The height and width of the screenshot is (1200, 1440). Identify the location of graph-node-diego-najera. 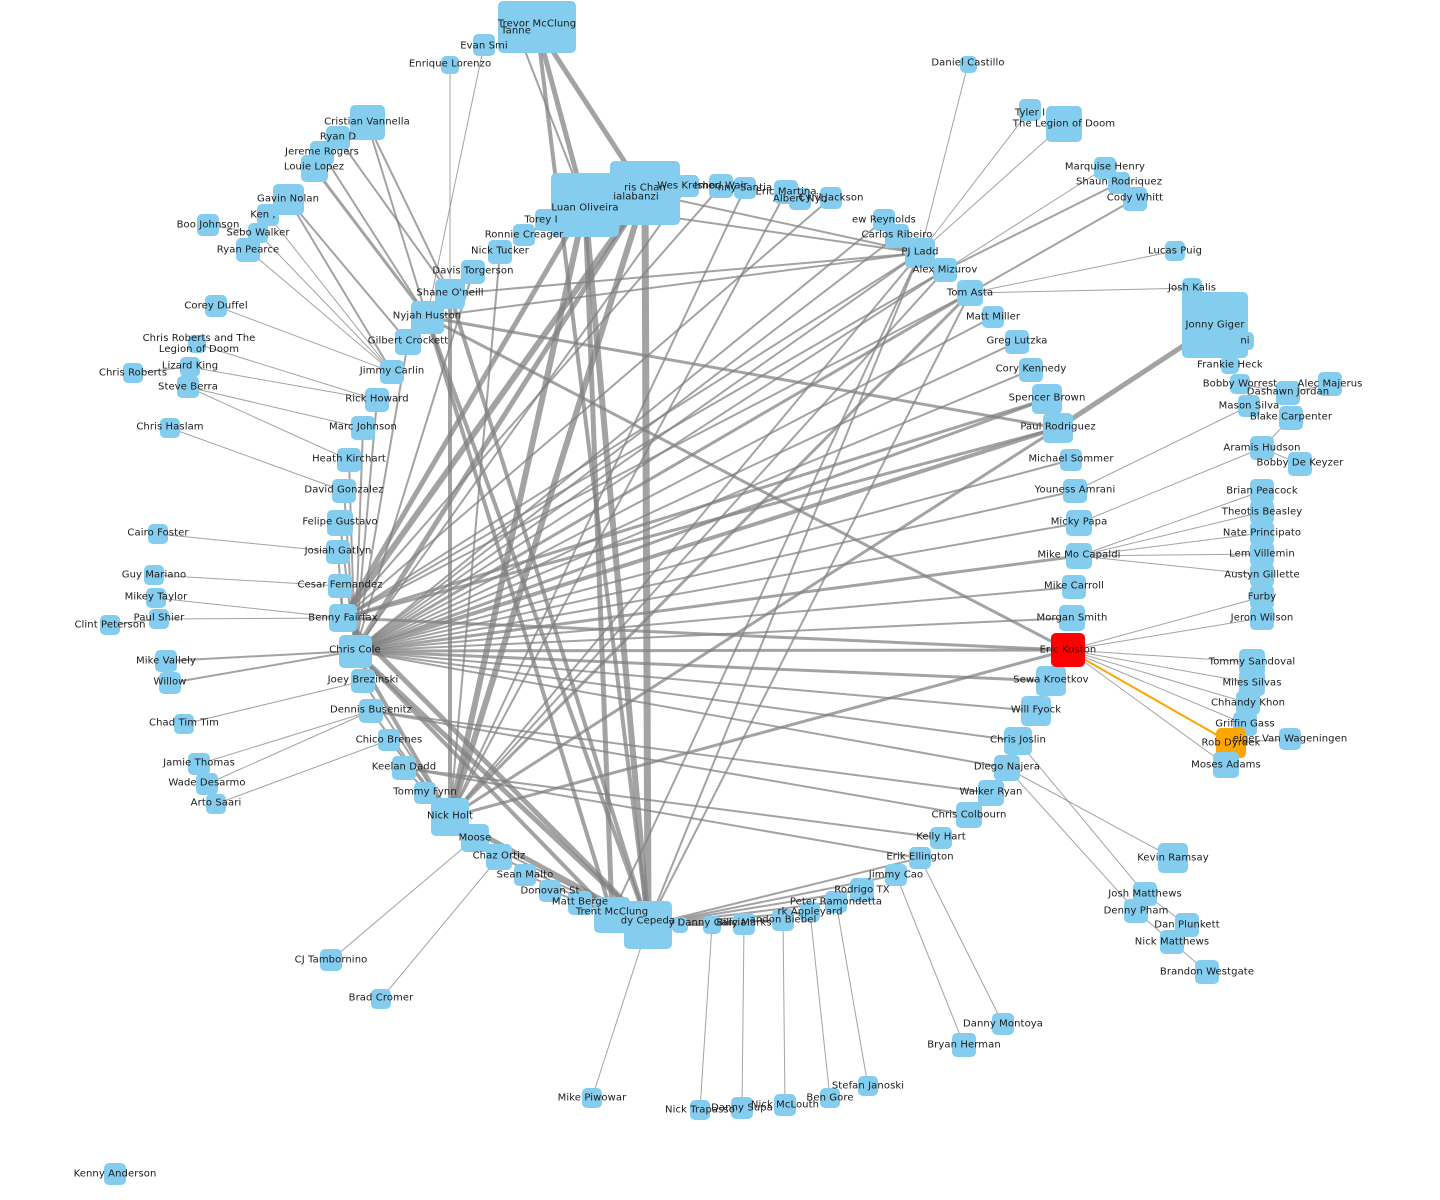
(1007, 768).